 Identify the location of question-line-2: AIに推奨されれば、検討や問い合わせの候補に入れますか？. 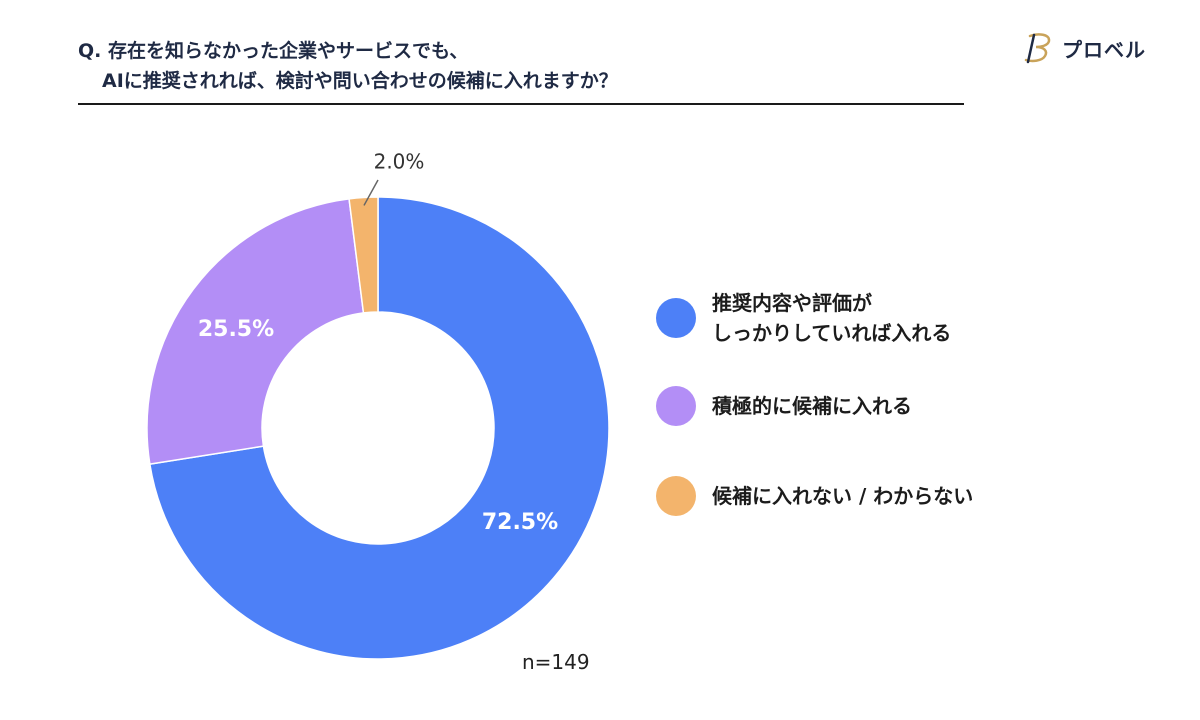
(360, 81).